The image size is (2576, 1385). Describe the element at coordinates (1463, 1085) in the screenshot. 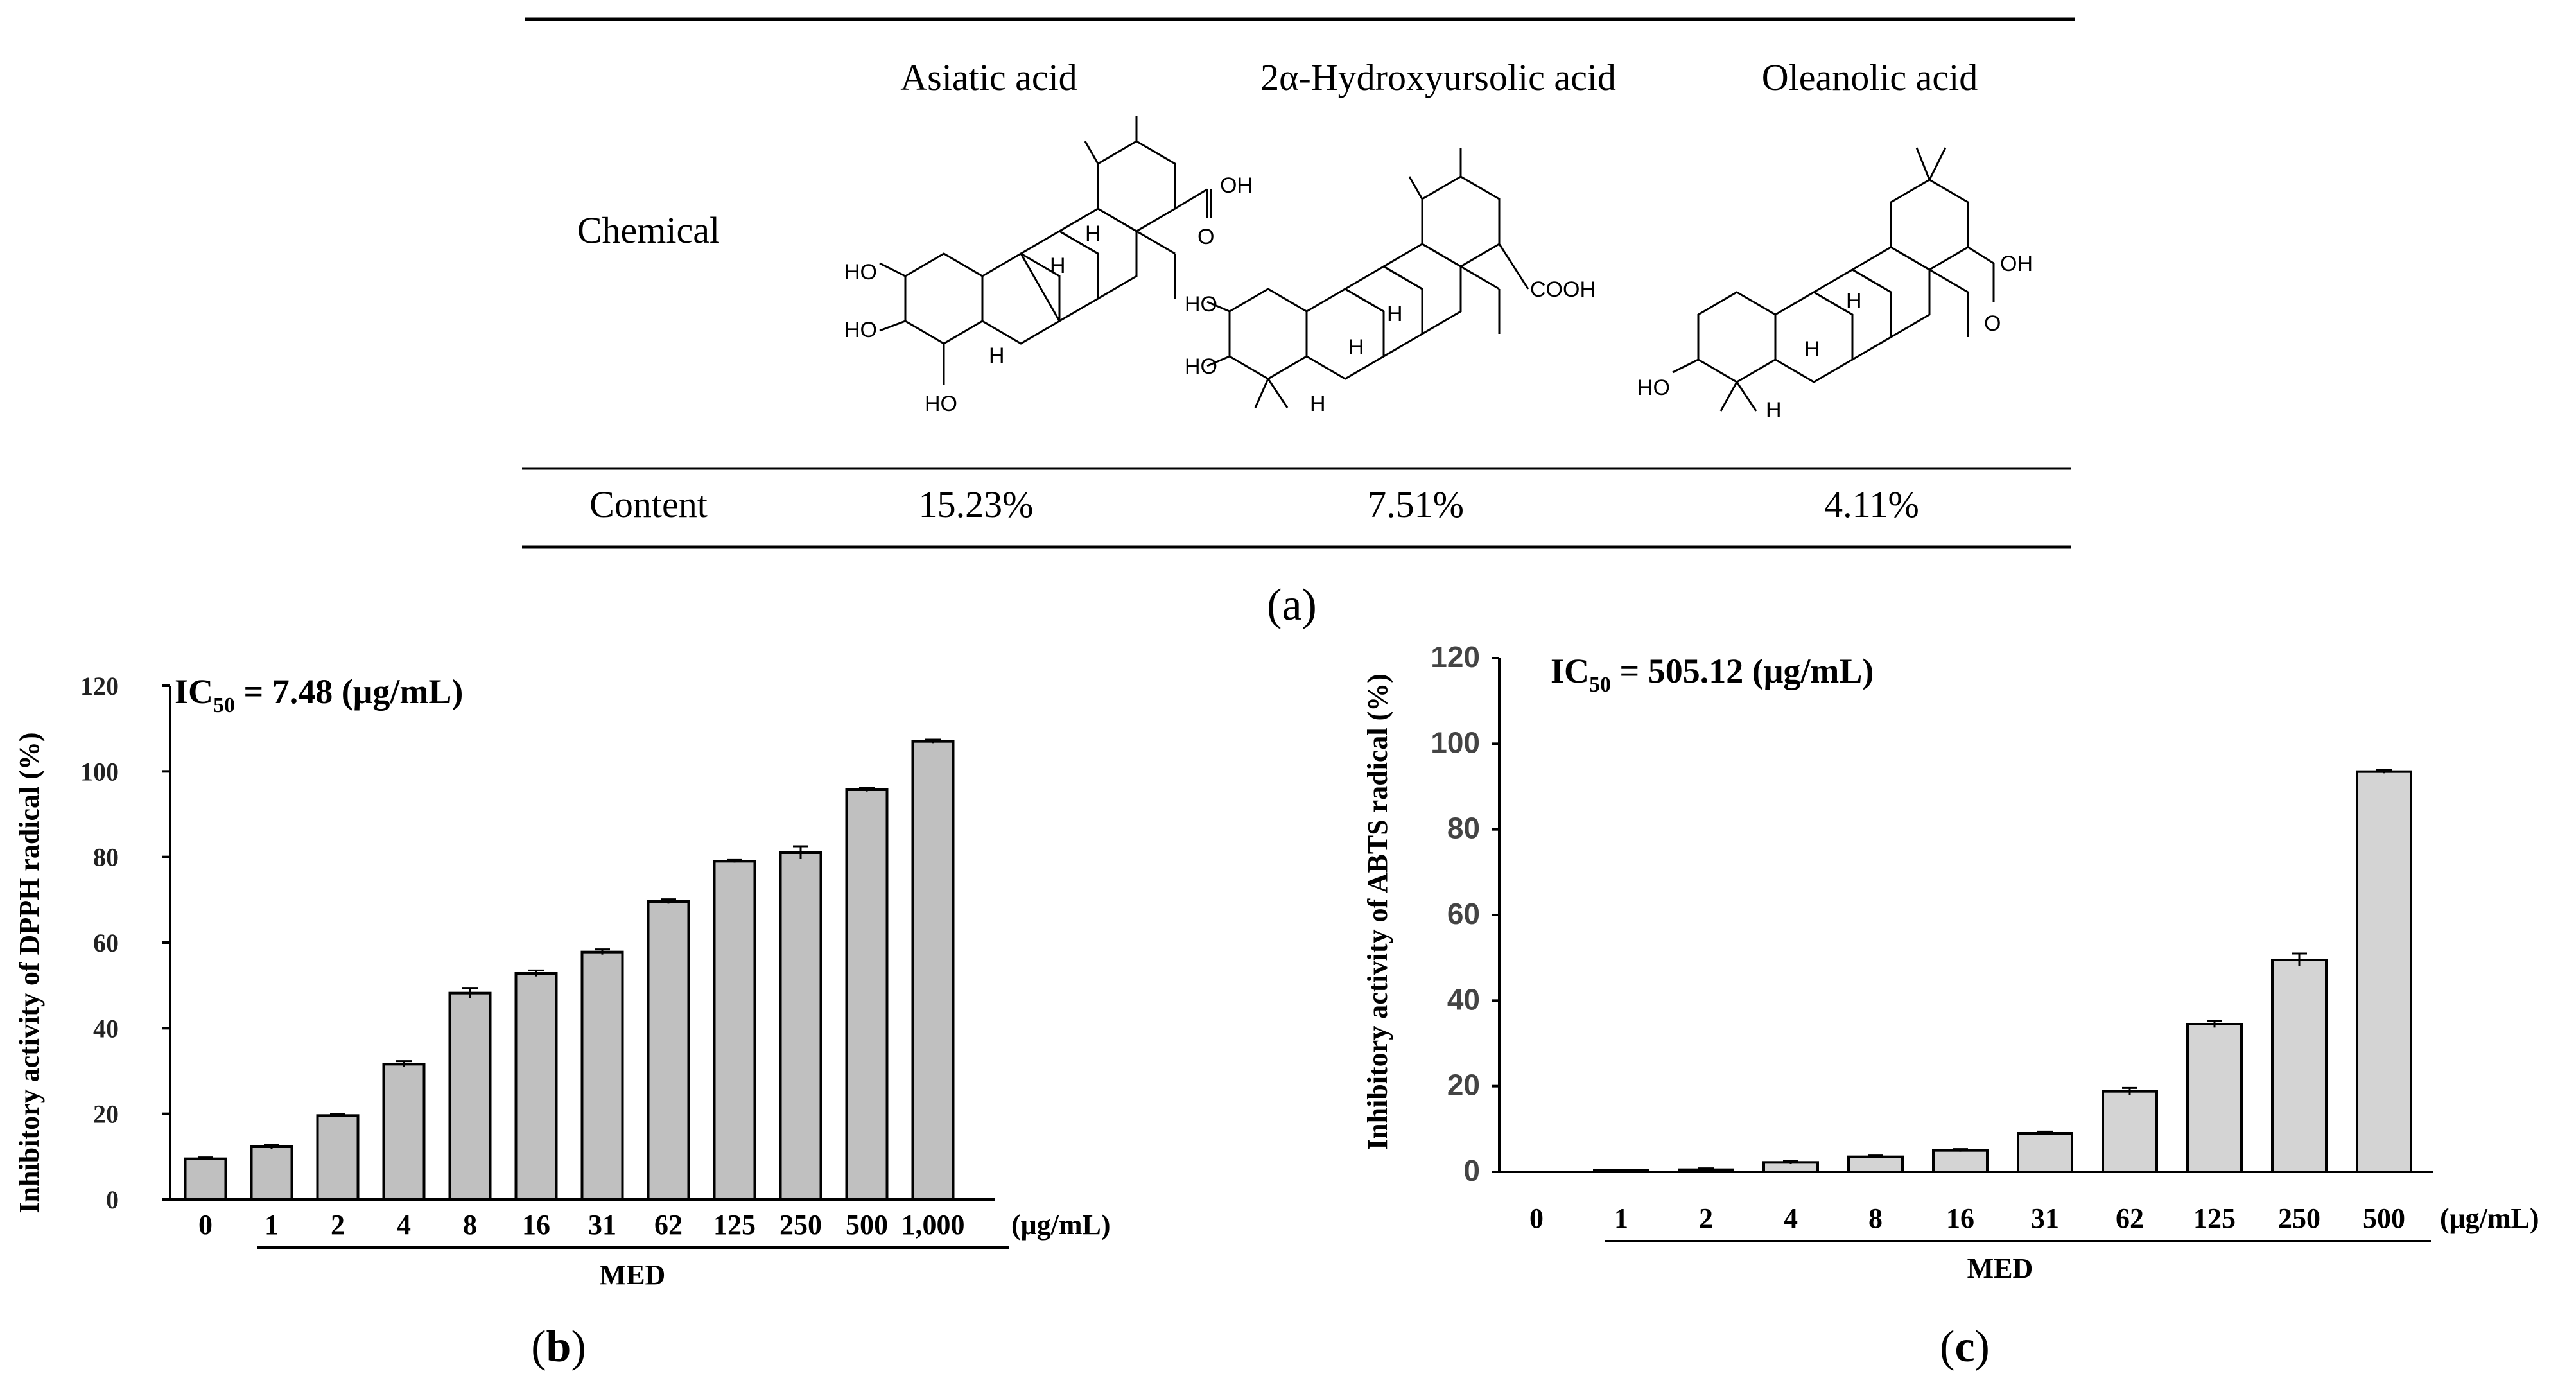

I see `abts-y-tick-label: 20` at that location.